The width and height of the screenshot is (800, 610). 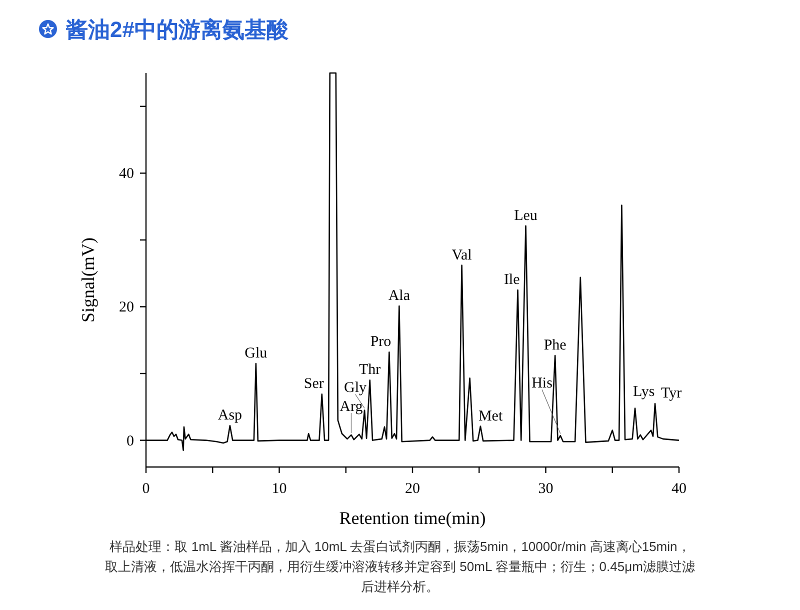 I want to click on x-tick-label: 40, so click(x=679, y=489).